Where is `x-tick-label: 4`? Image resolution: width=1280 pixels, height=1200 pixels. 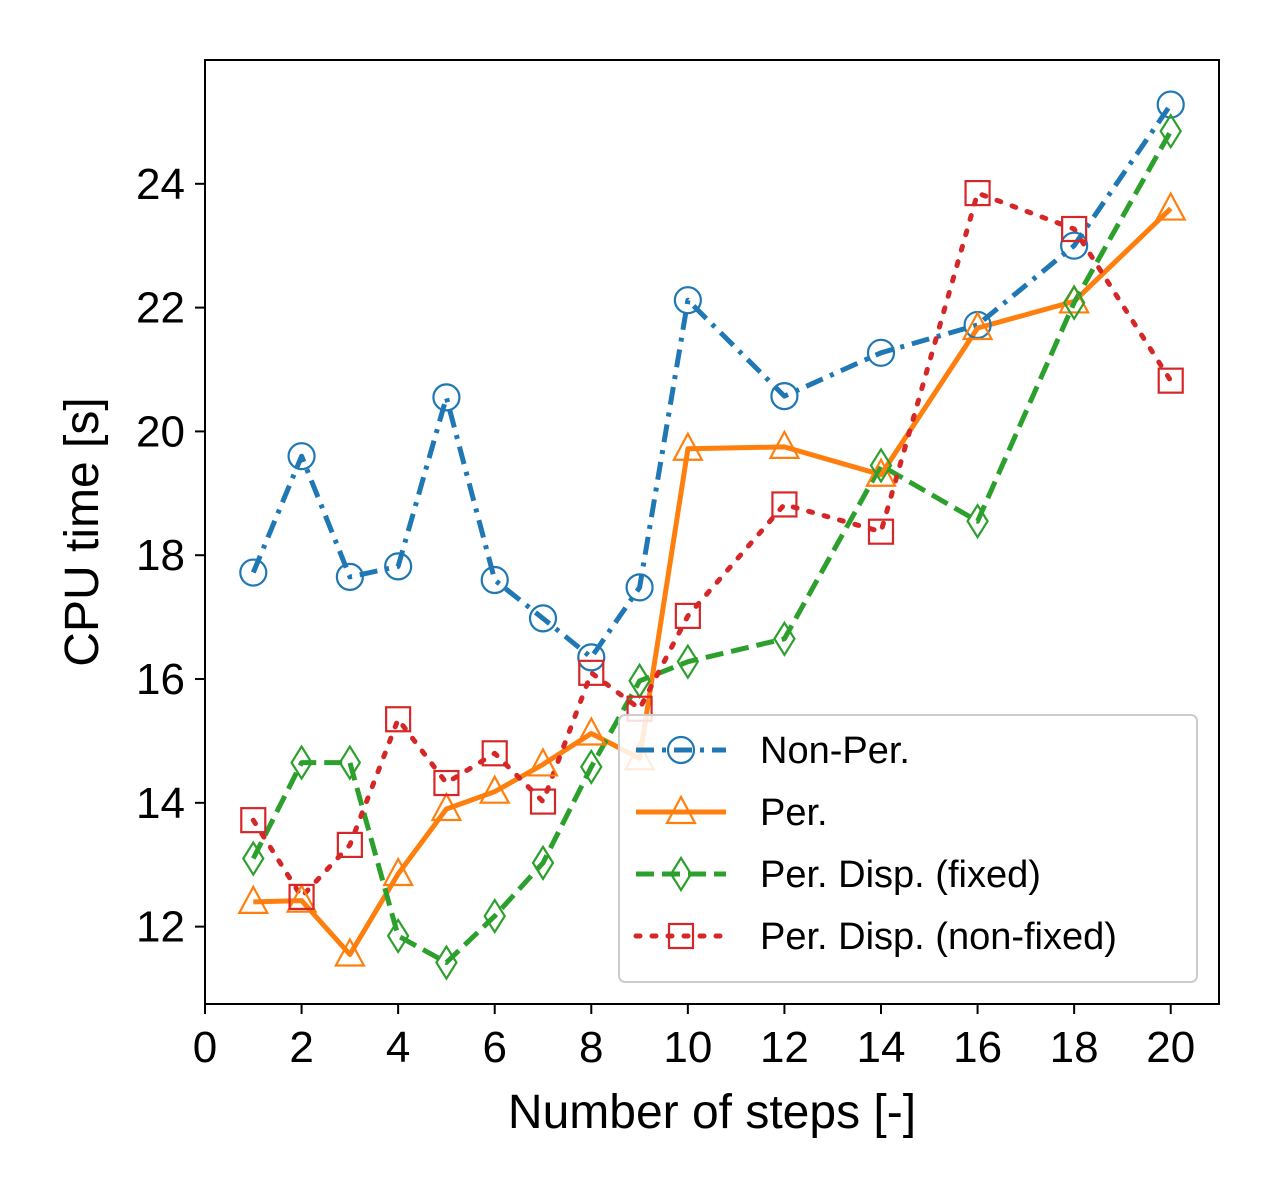 x-tick-label: 4 is located at coordinates (398, 1047).